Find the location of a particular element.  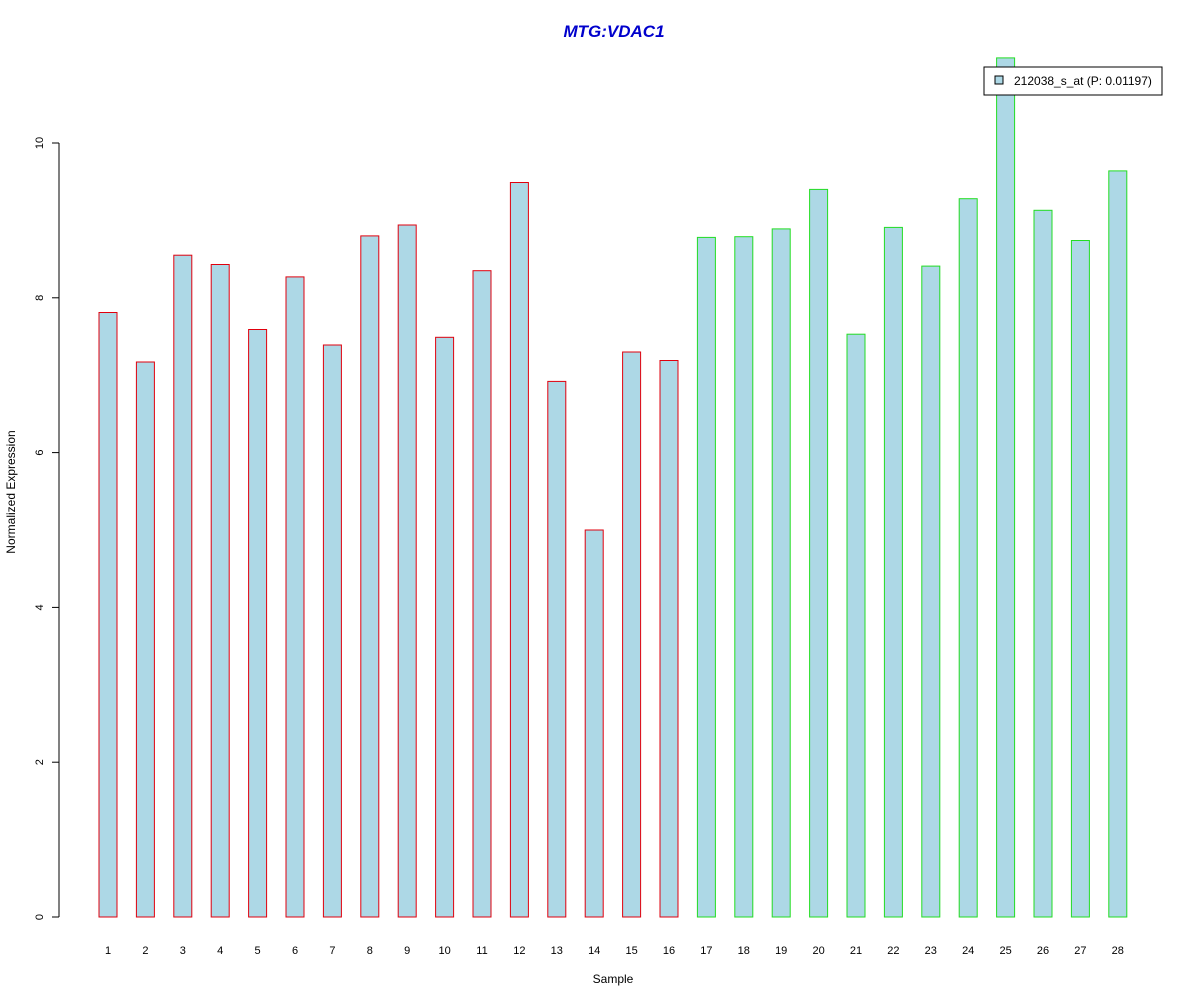

x-axis-tick-label: 3 is located at coordinates (183, 951).